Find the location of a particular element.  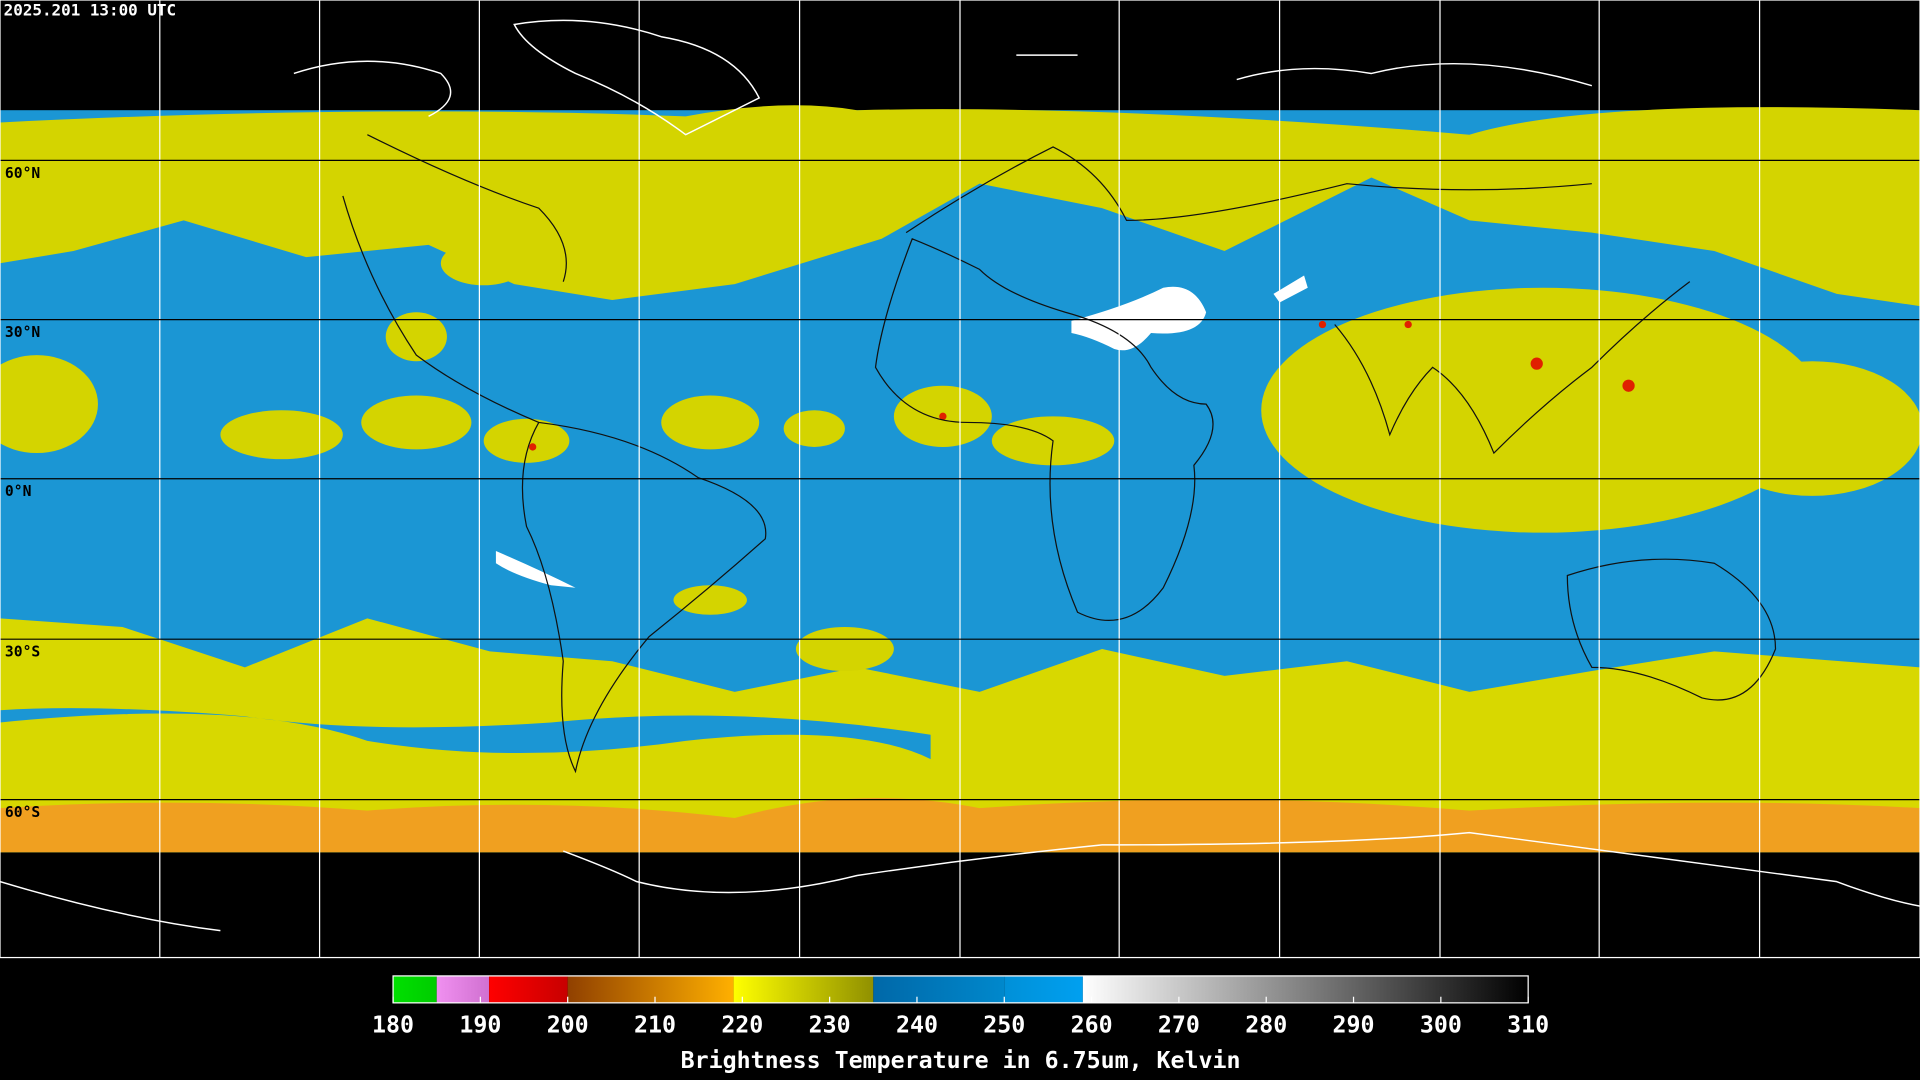

colorbar-tick-label: 220 is located at coordinates (742, 1025).